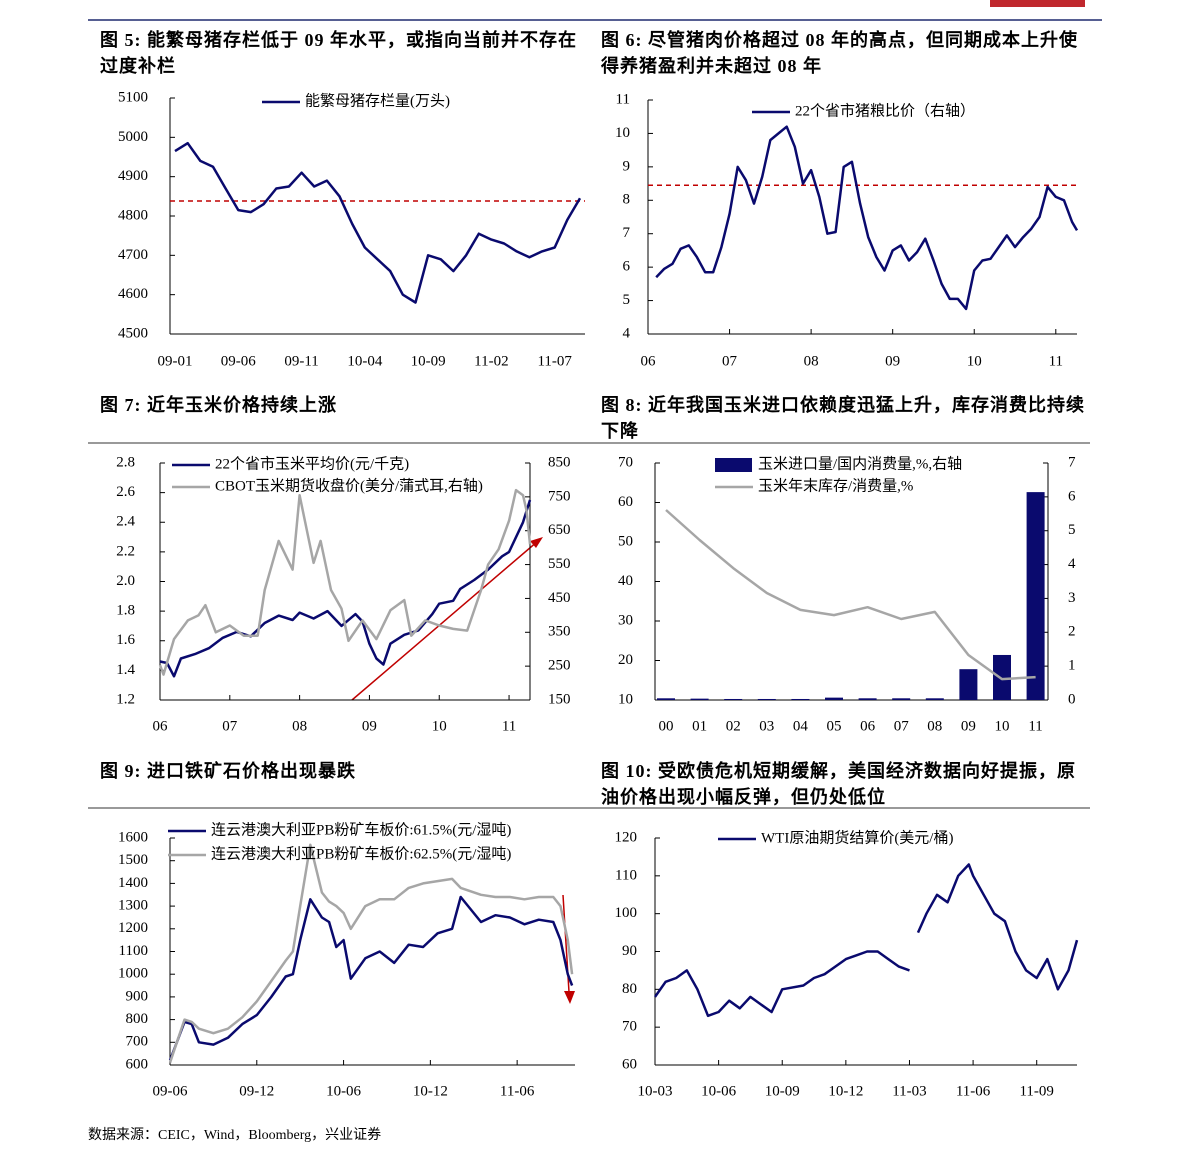 Image resolution: width=1191 pixels, height=1162 pixels. Describe the element at coordinates (559, 632) in the screenshot. I see `y2-tick-label: 350` at that location.